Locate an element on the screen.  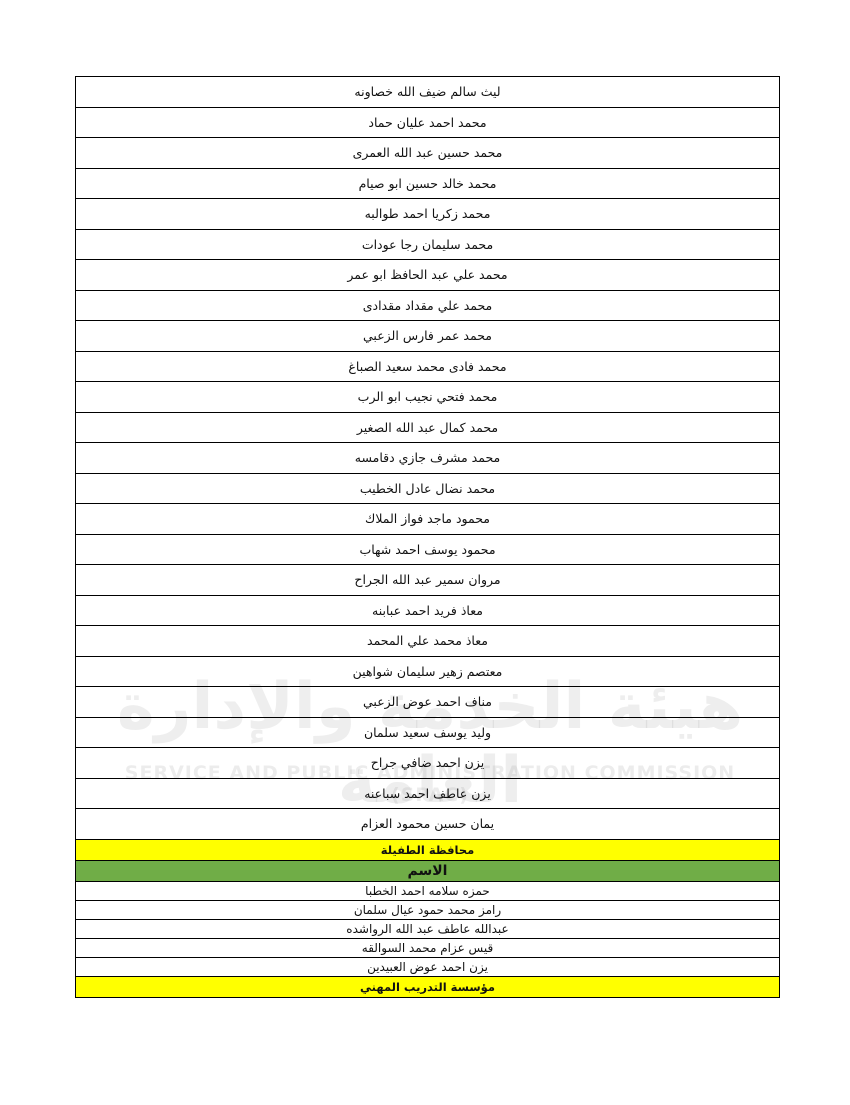
table-row-cell: معاذ فريد احمد عبابنه is located at coordinates (427, 610).